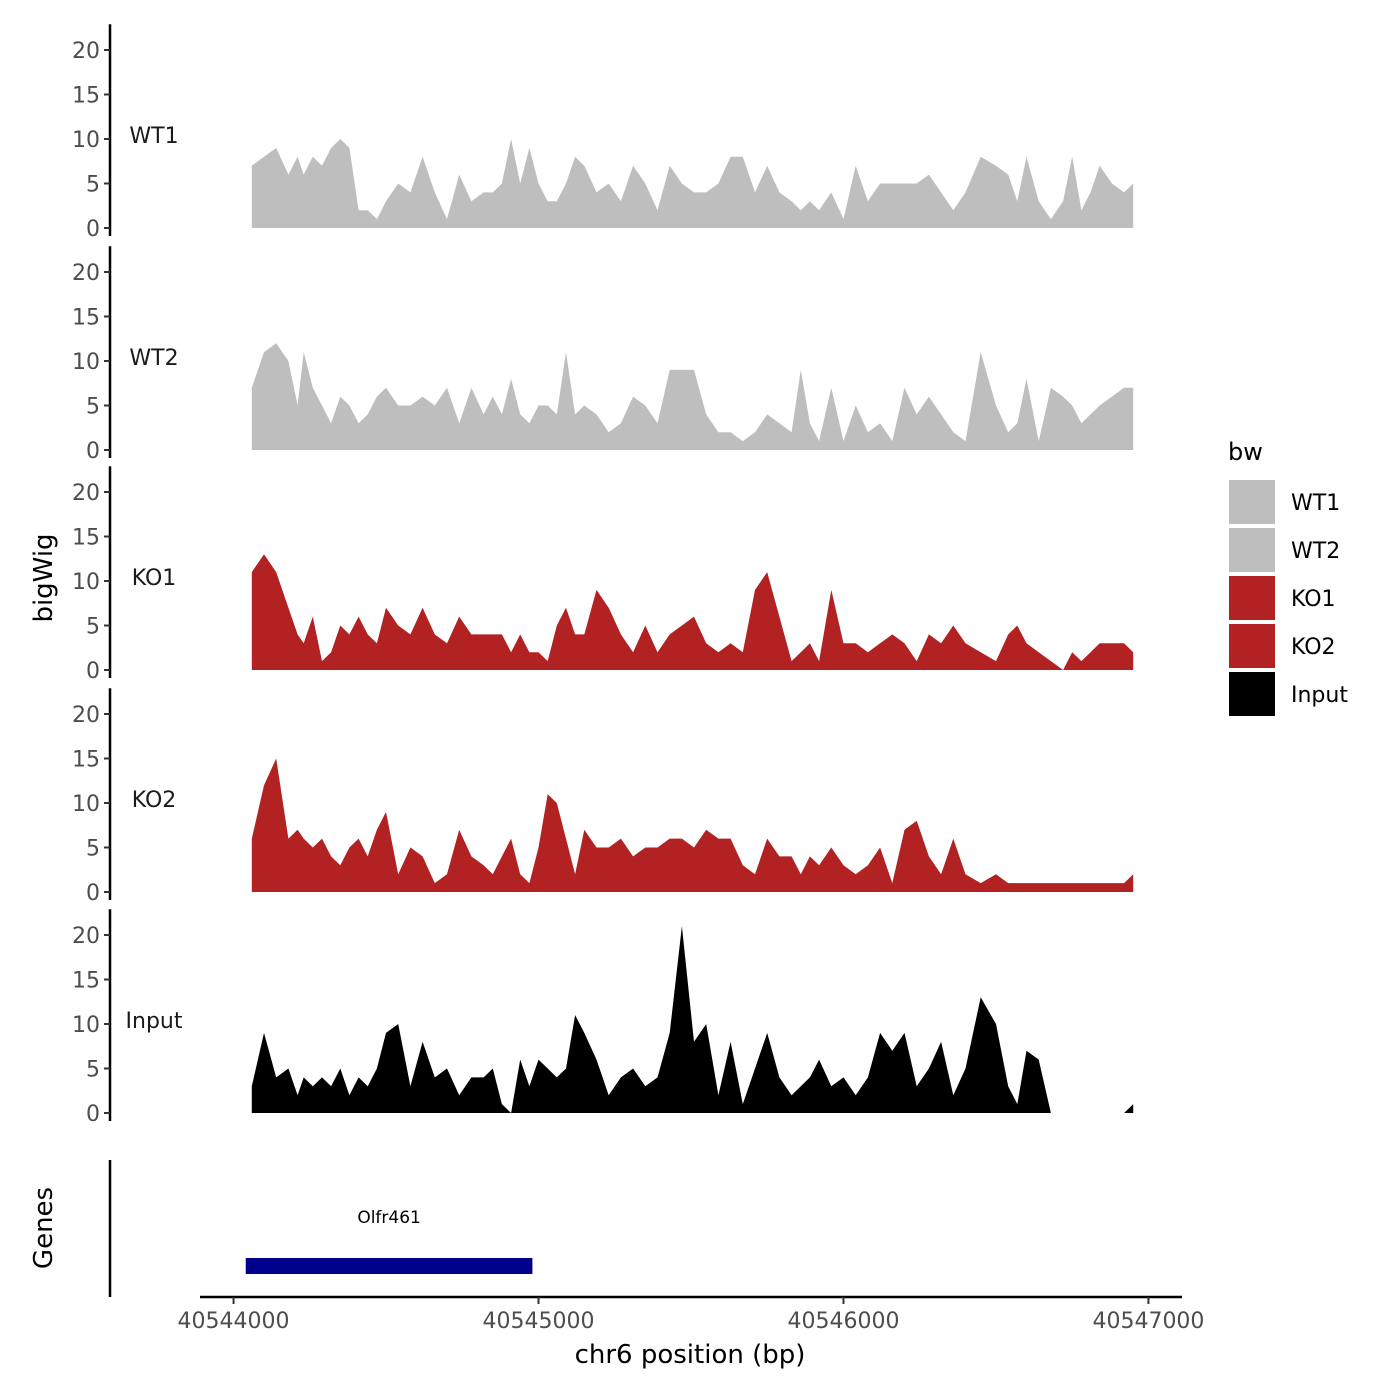  Describe the element at coordinates (690, 1355) in the screenshot. I see `x-axis-label: chr6 position (bp)` at that location.